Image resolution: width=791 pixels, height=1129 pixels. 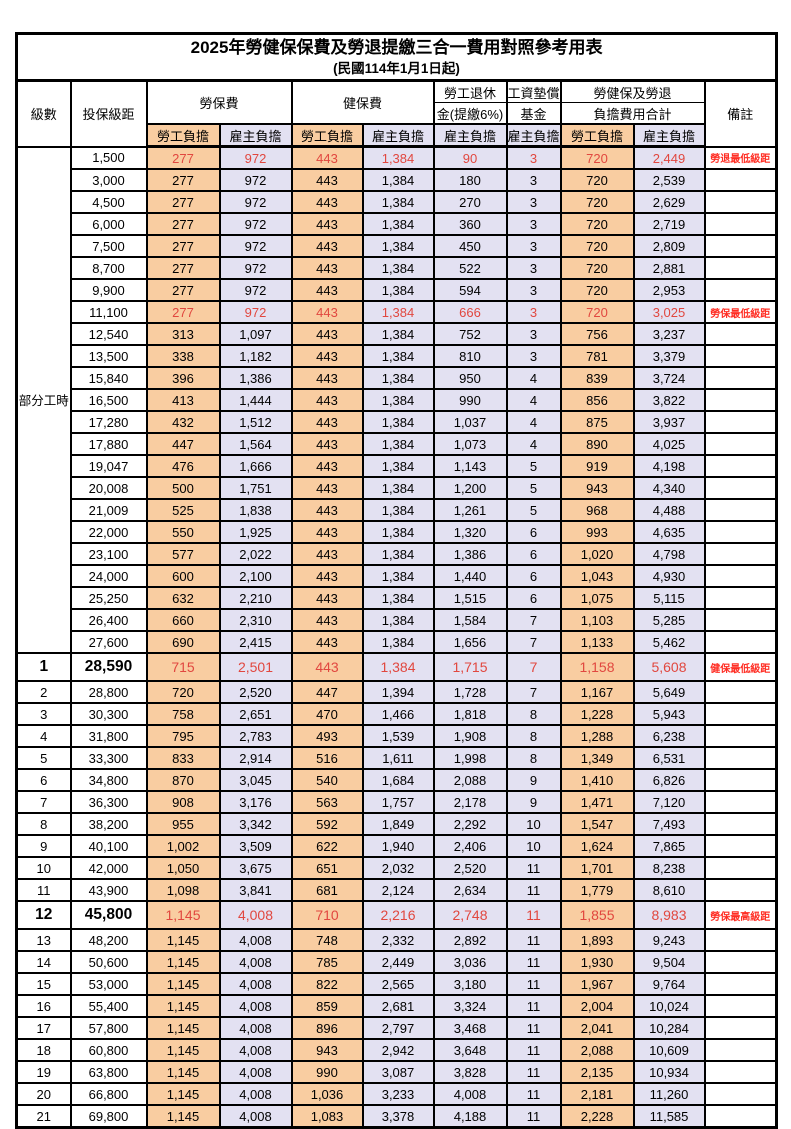 What do you see at coordinates (327, 1072) in the screenshot?
I see `value-cell: 990` at bounding box center [327, 1072].